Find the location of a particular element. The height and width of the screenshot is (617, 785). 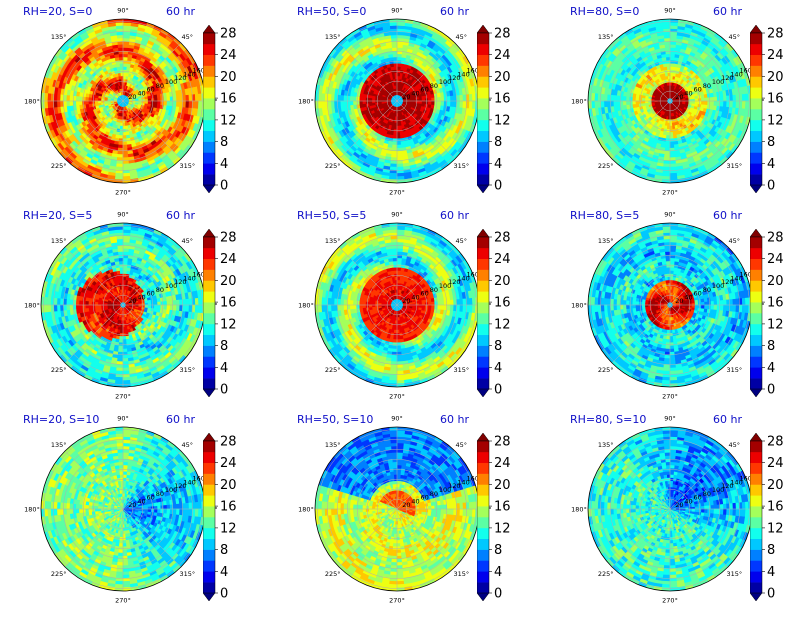

colorbar-tick-label: 24 is located at coordinates (228, 55).